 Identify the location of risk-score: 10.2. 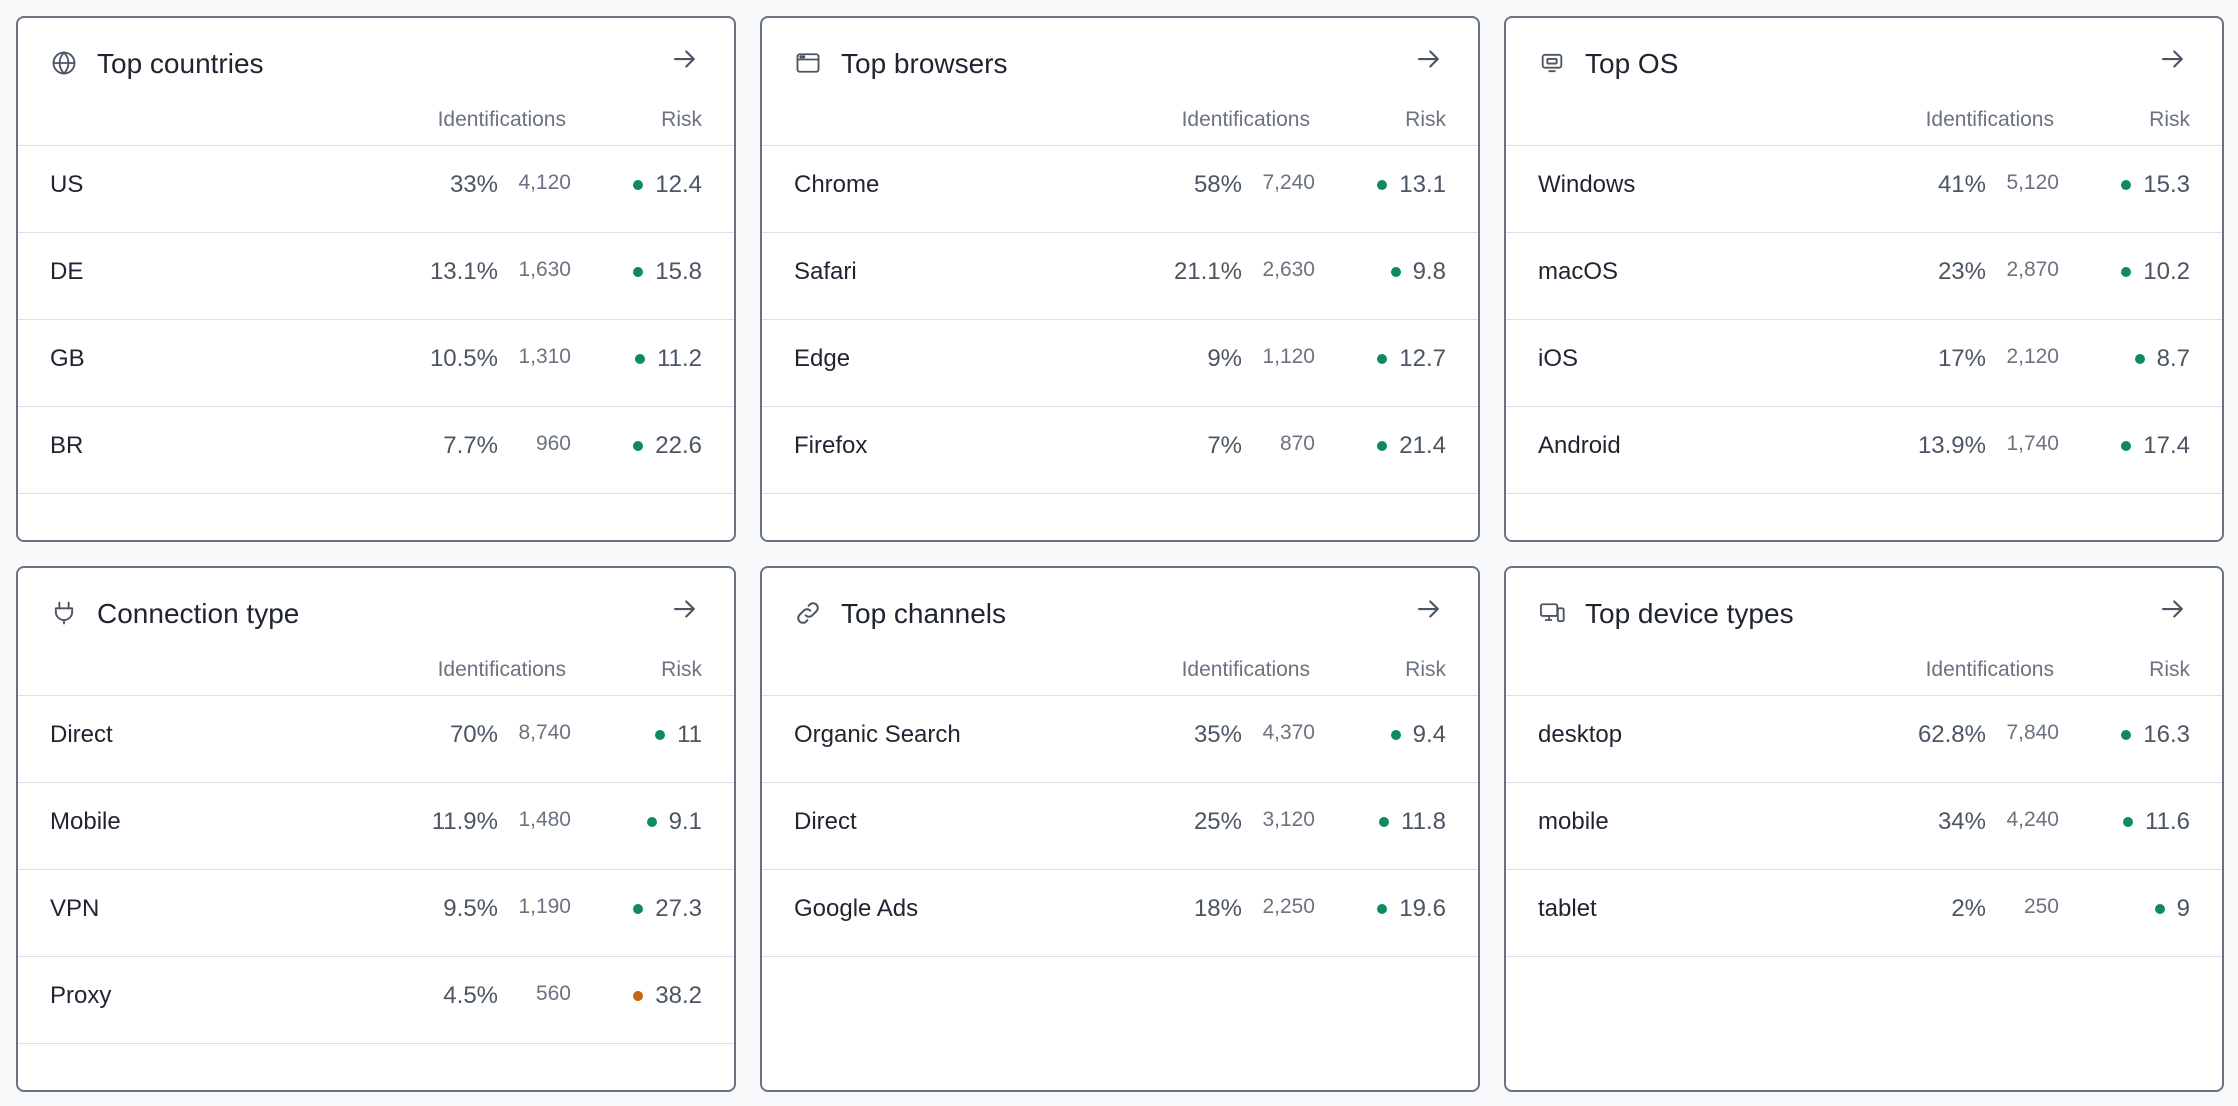
(2166, 271).